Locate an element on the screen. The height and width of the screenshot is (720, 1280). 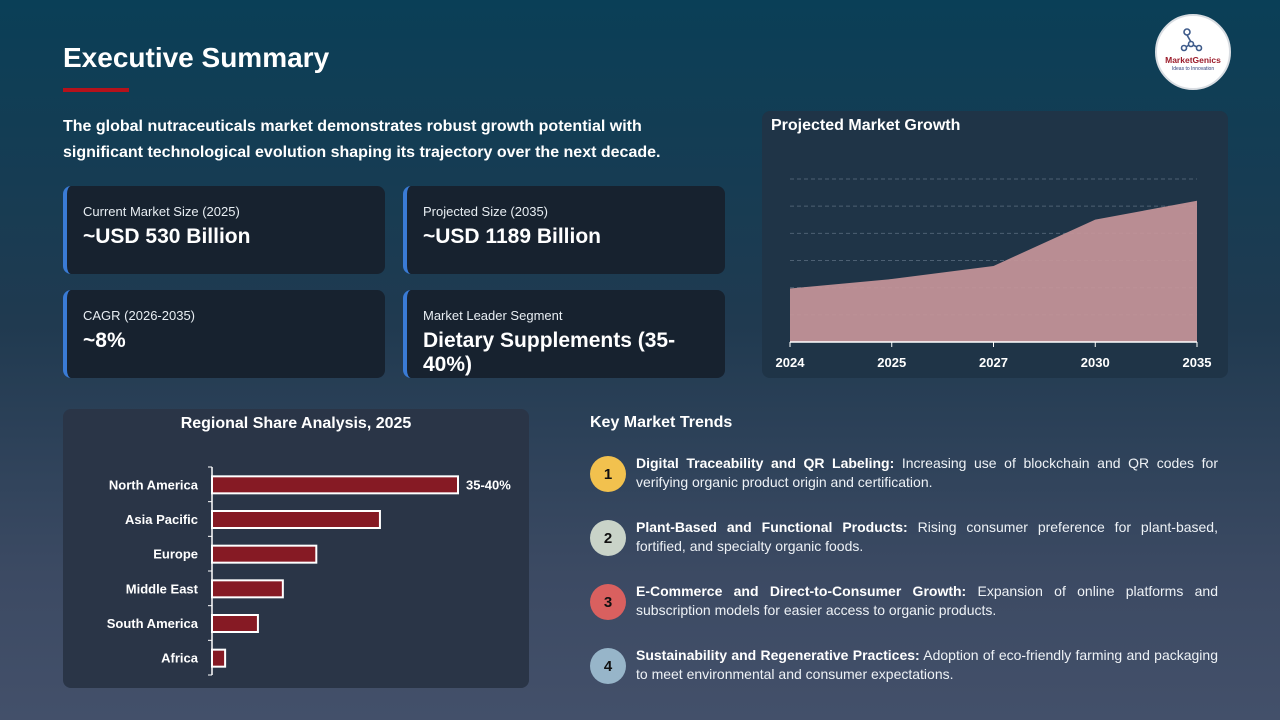
stat-label: Current Market Size (2025) is located at coordinates (161, 211).